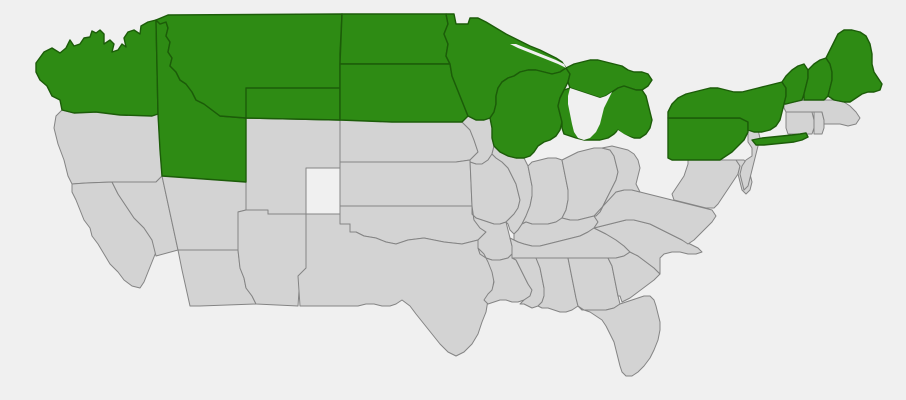 This screenshot has width=906, height=400. What do you see at coordinates (409, 141) in the screenshot?
I see `state-NE: Nebraska` at bounding box center [409, 141].